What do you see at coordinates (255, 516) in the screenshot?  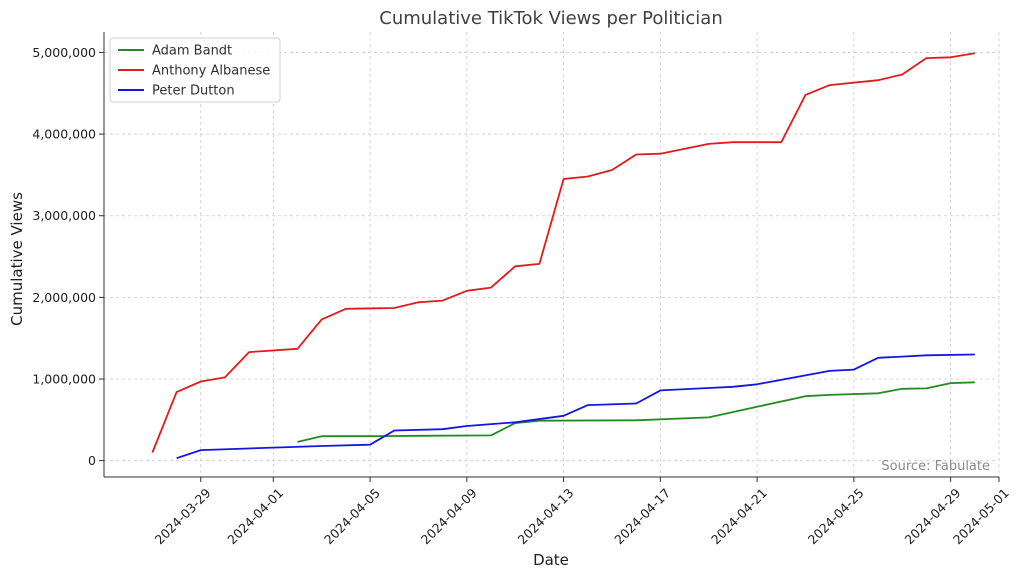 I see `x-tick-label: 2024-04-01` at bounding box center [255, 516].